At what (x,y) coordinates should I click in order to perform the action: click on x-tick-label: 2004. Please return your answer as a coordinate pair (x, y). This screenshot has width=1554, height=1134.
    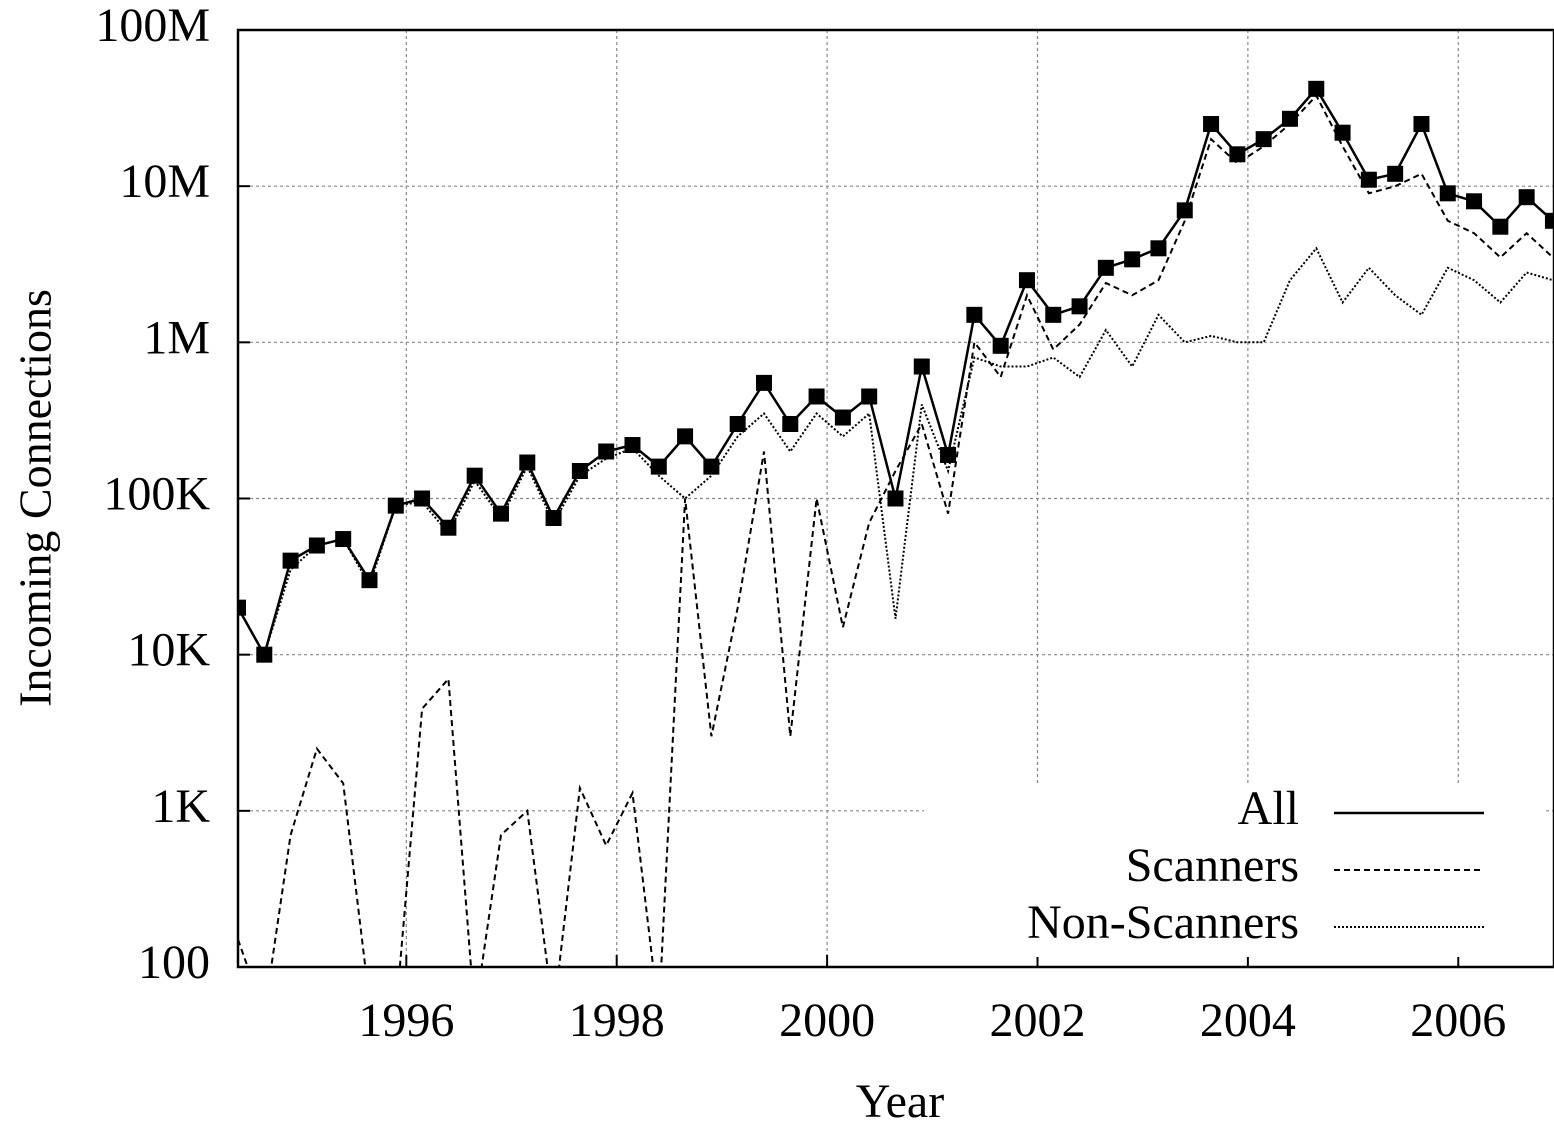
    Looking at the image, I should click on (1248, 1020).